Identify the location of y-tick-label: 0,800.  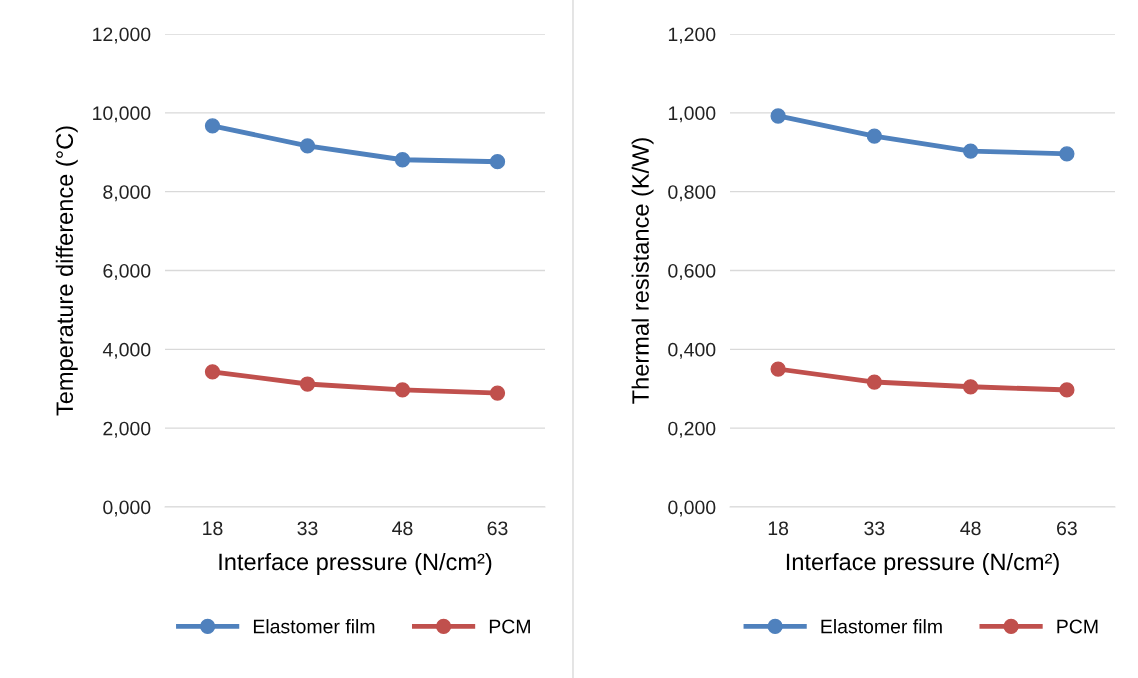
(692, 193).